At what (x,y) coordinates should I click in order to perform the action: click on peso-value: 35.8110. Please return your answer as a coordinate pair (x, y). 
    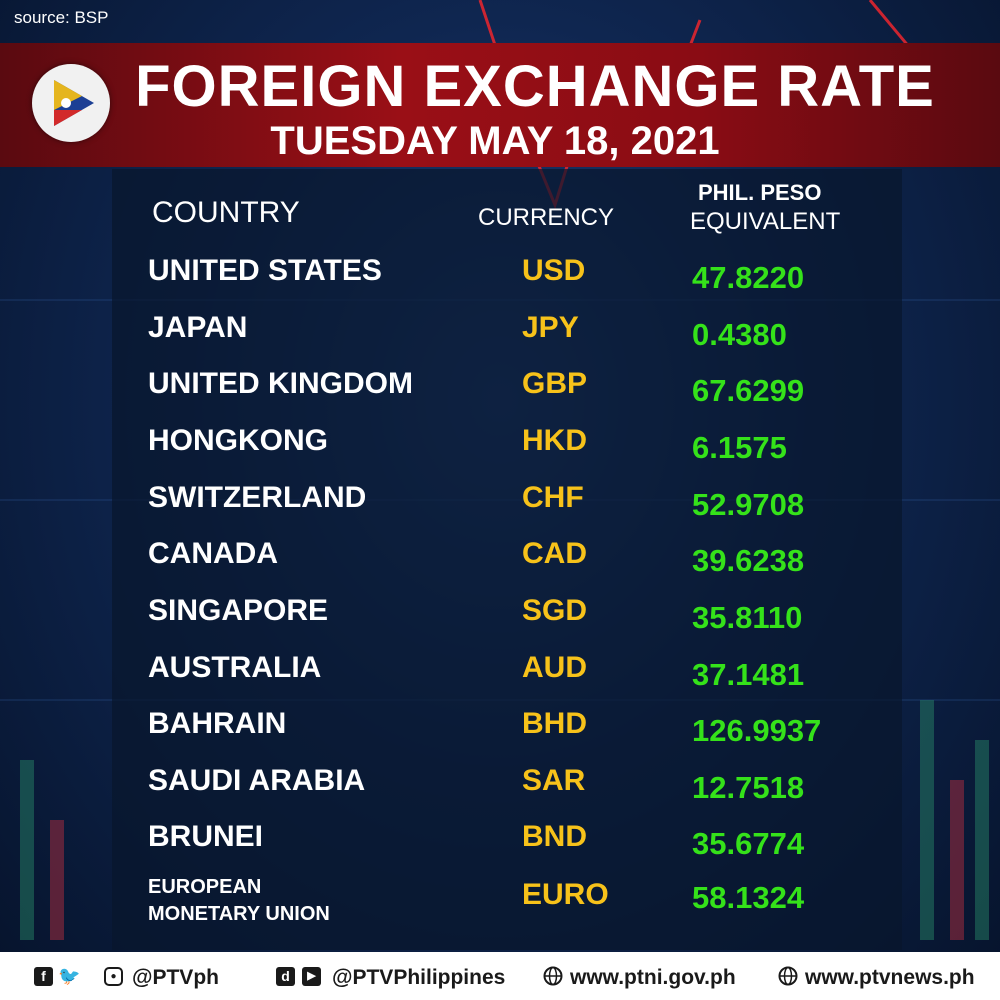
    Looking at the image, I should click on (747, 617).